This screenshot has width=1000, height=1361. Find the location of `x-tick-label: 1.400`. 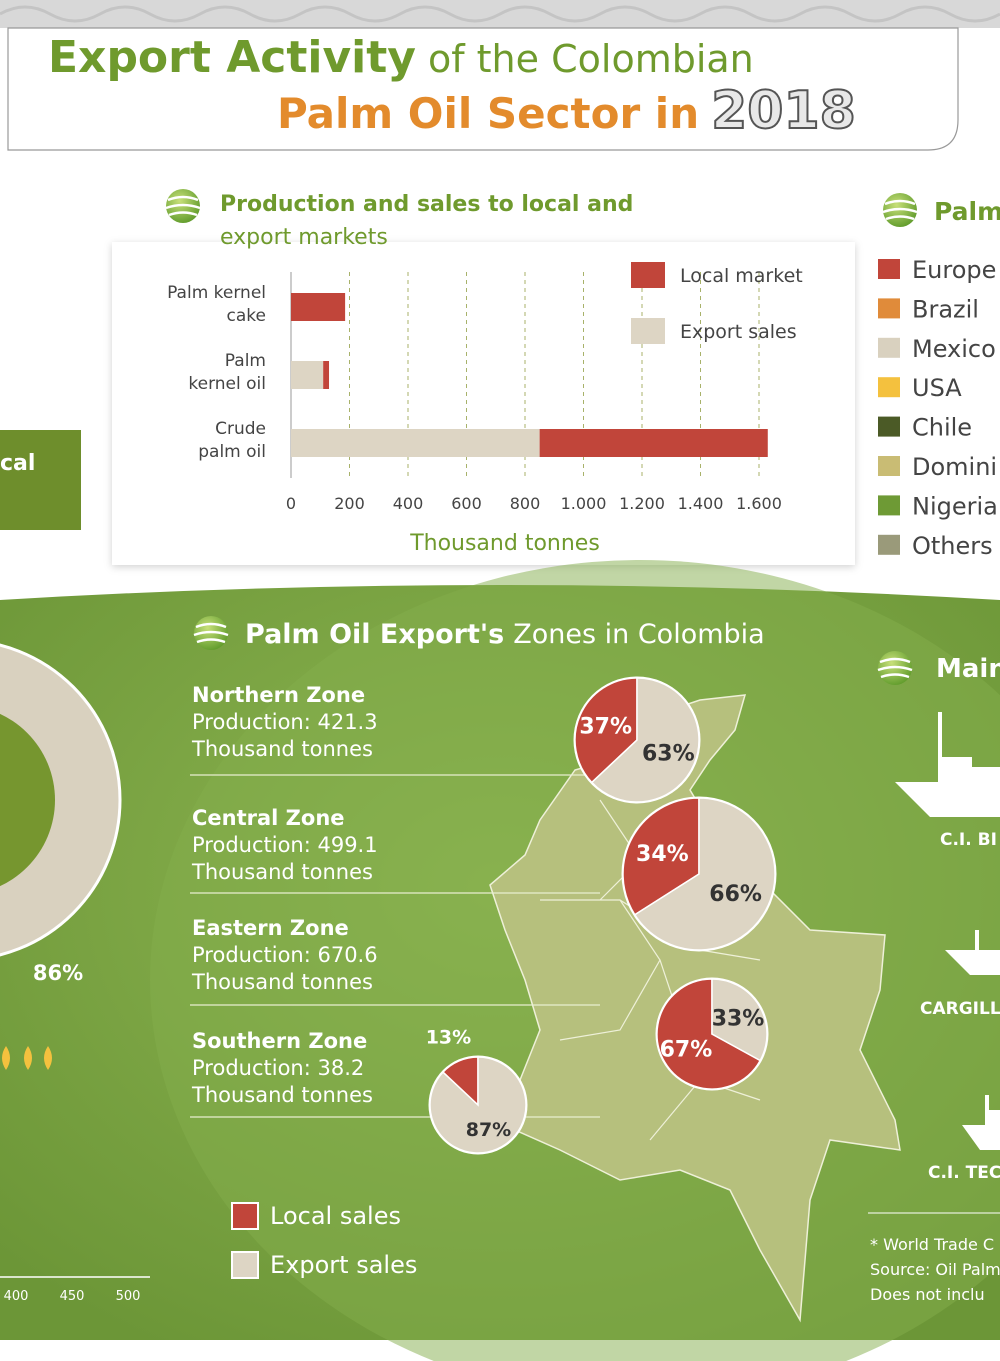

x-tick-label: 1.400 is located at coordinates (701, 503).